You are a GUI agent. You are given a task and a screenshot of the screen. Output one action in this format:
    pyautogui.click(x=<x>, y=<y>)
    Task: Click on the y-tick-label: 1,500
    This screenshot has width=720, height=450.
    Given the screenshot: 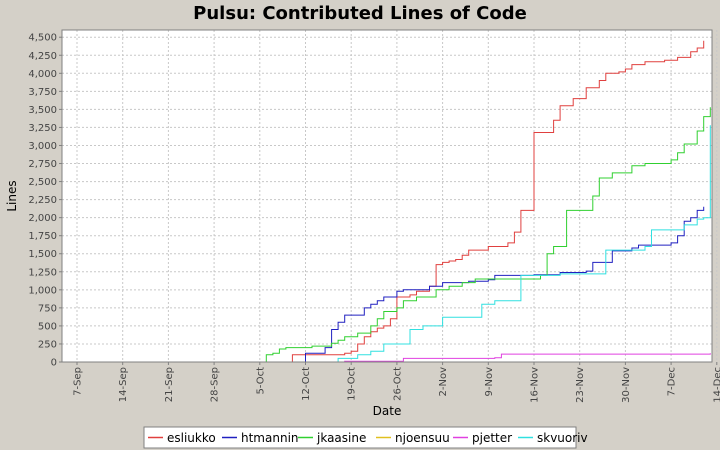 What is the action you would take?
    pyautogui.click(x=42, y=254)
    